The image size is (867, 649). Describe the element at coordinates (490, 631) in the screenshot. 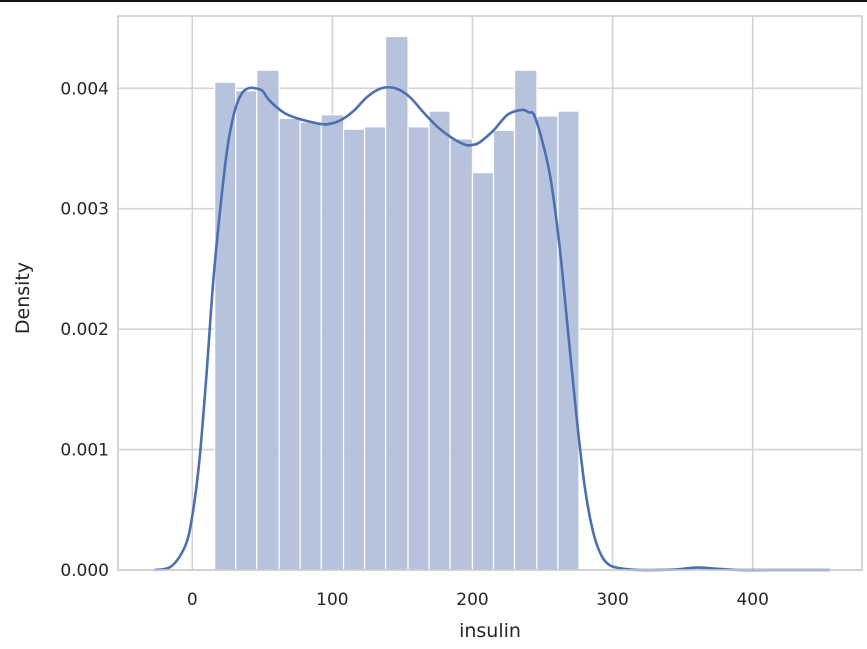

I see `x-axis-label: insulin` at that location.